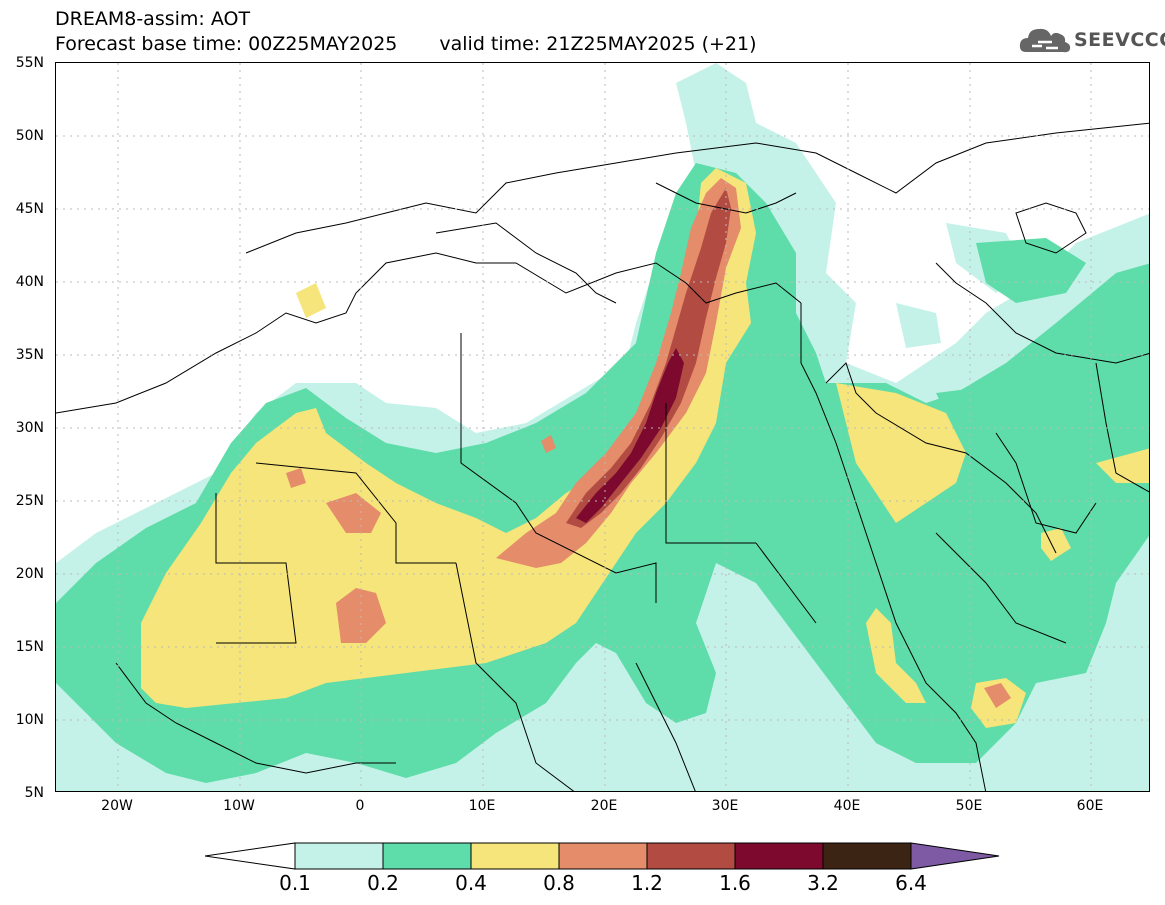 This screenshot has height=905, width=1165. I want to click on colorbar-over-arrow, so click(955, 856).